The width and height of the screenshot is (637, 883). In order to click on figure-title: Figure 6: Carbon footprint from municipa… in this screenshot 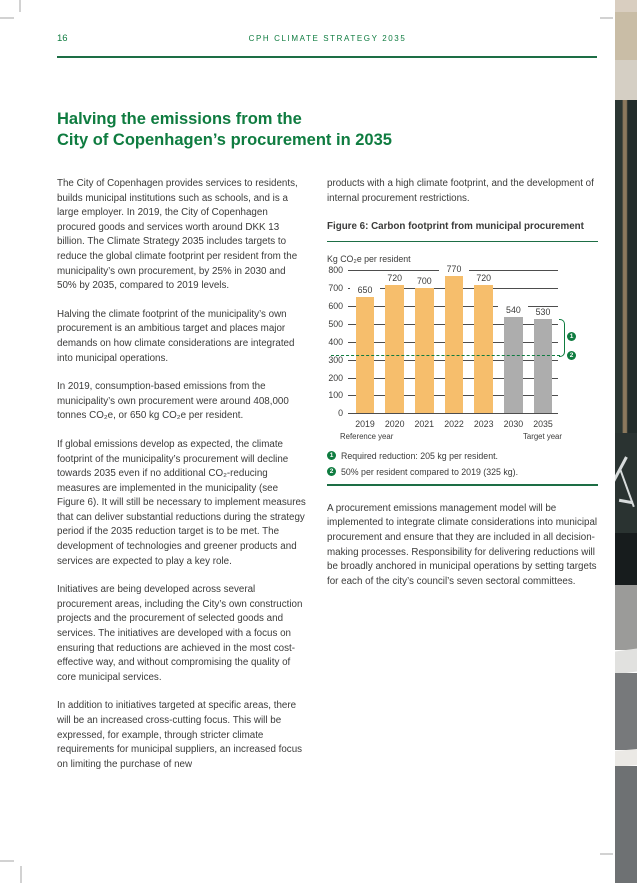, I will do `click(455, 227)`.